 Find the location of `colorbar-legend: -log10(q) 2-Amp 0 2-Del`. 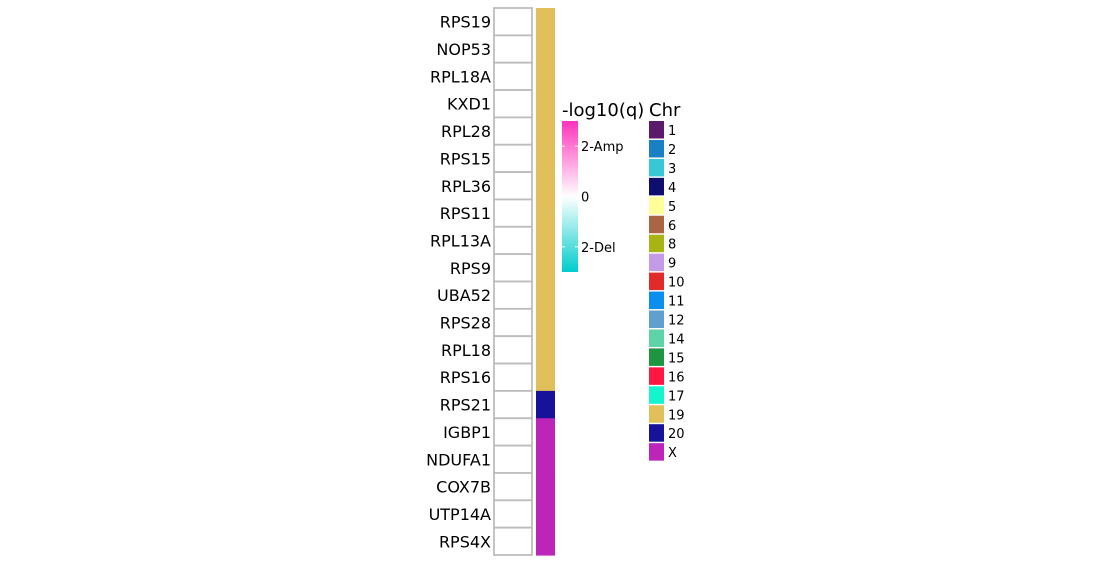

colorbar-legend: -log10(q) 2-Amp 0 2-Del is located at coordinates (603, 186).